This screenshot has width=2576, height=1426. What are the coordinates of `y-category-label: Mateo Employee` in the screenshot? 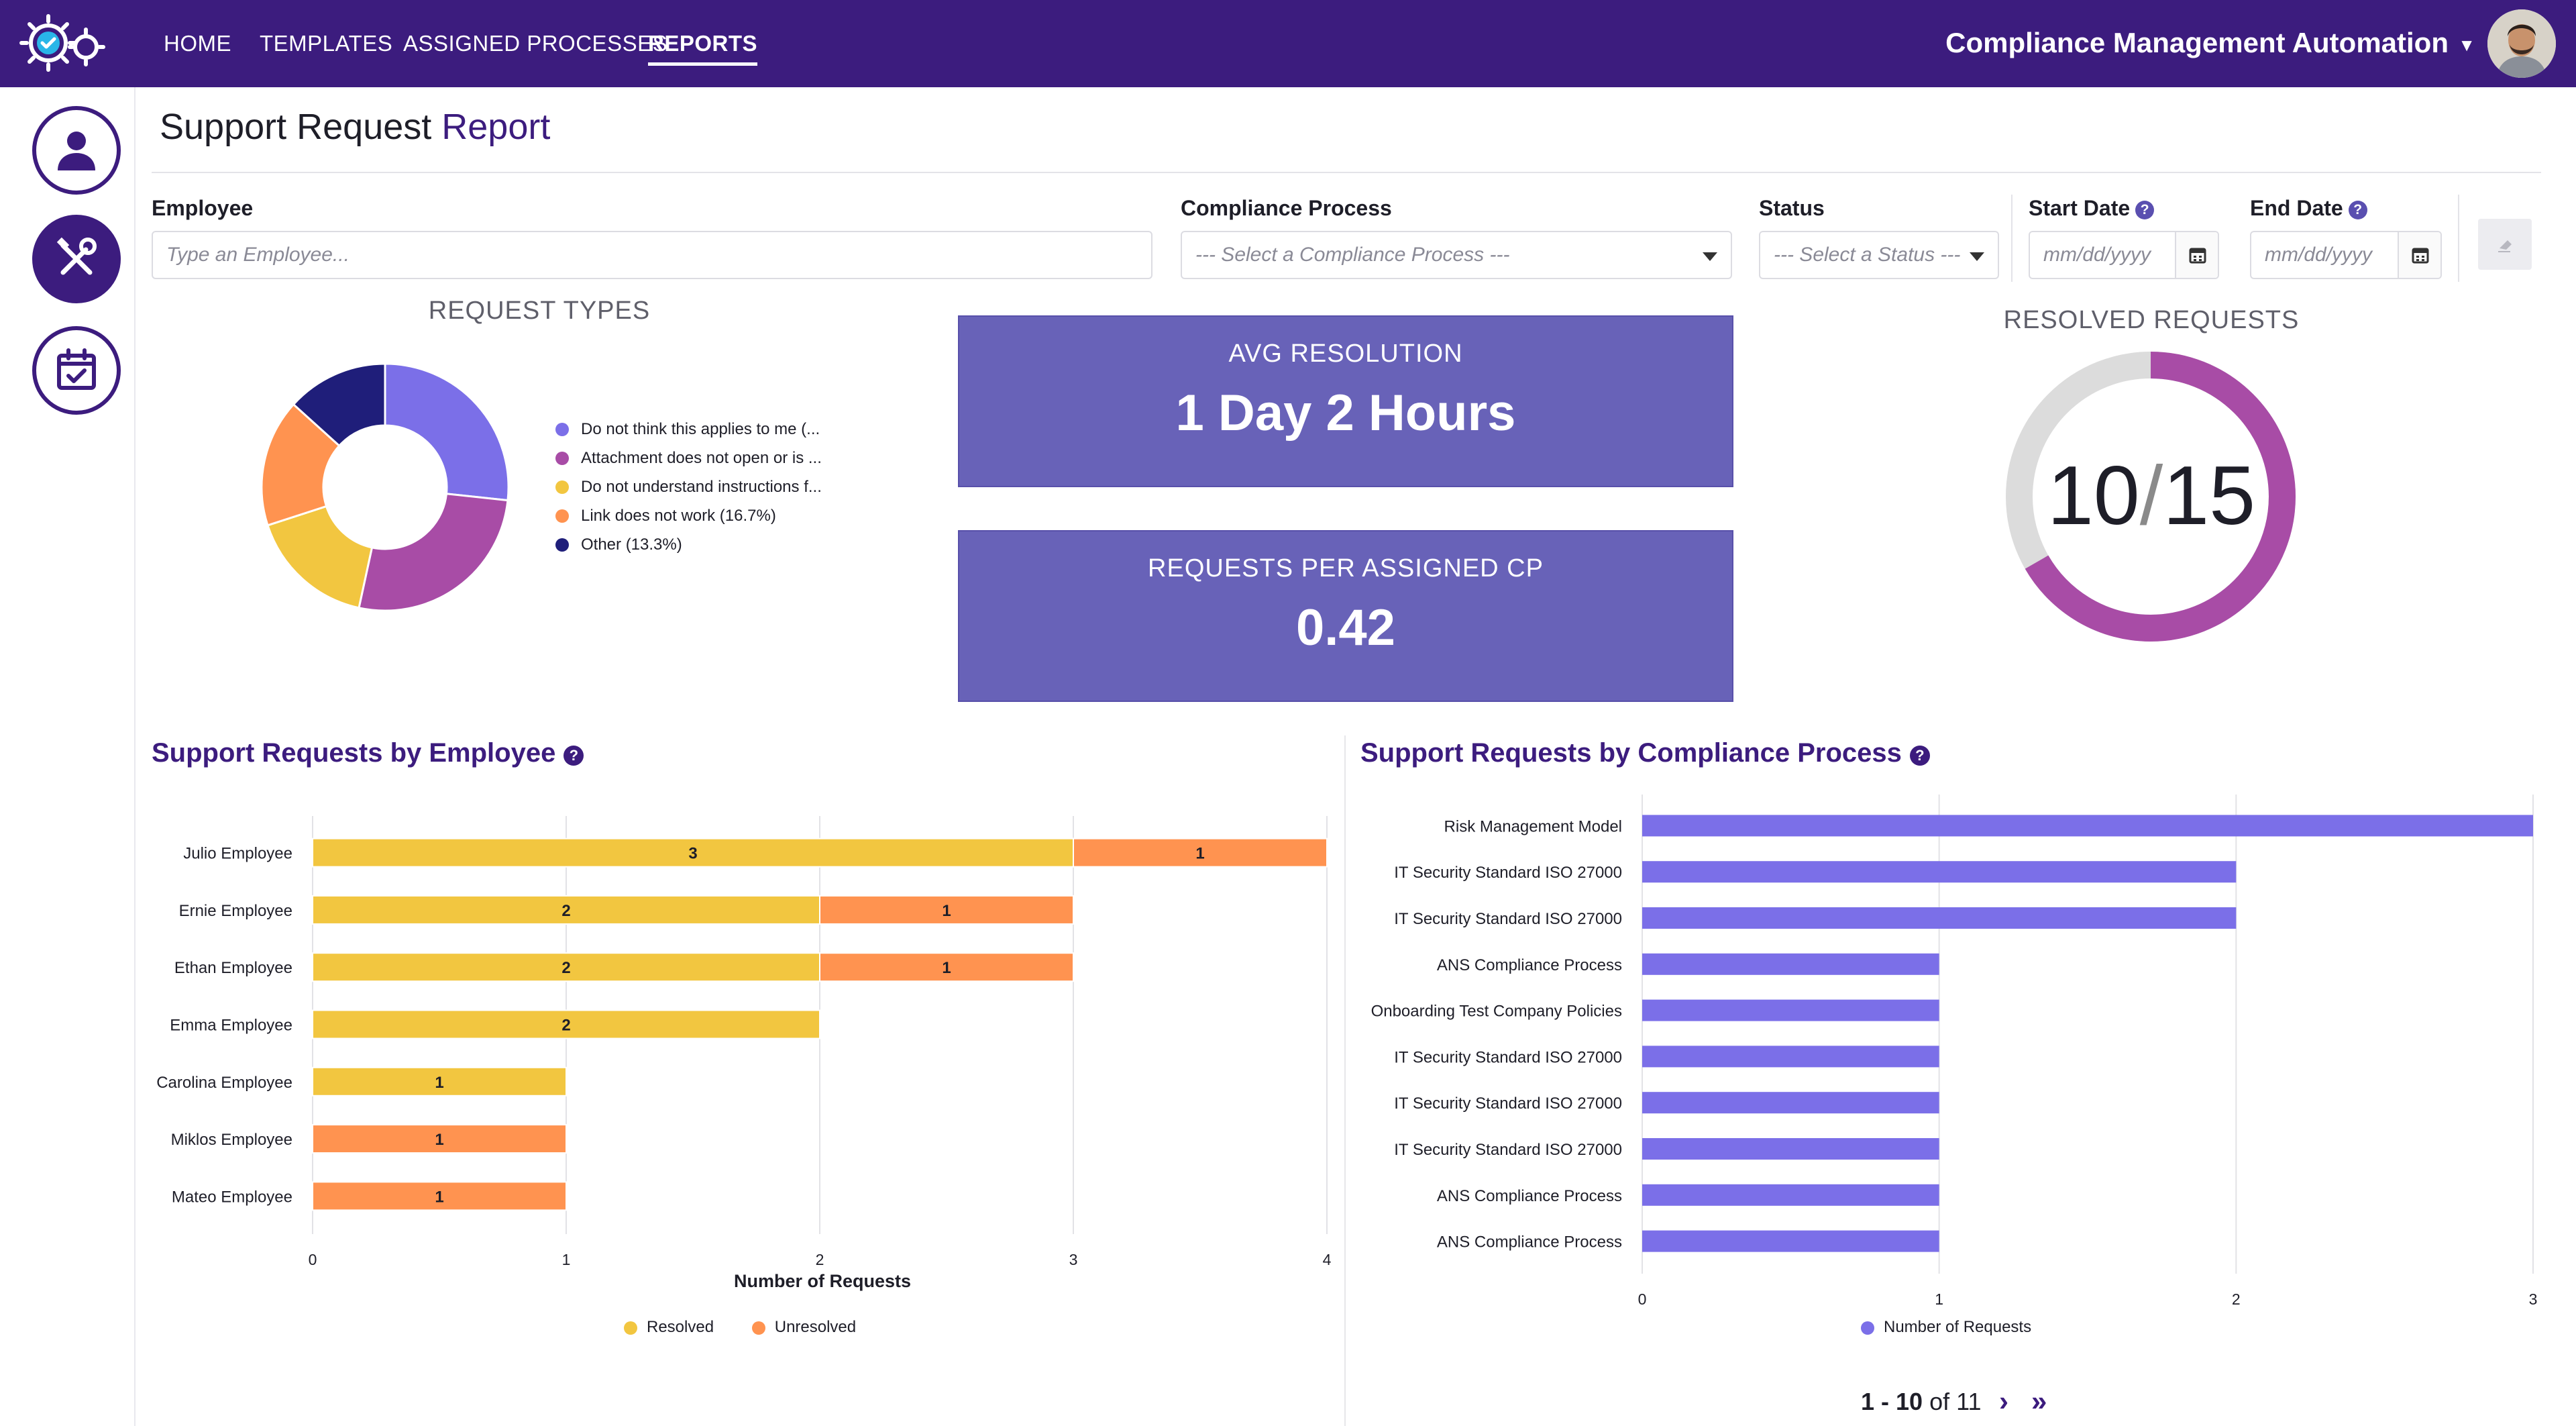 It's located at (232, 1197).